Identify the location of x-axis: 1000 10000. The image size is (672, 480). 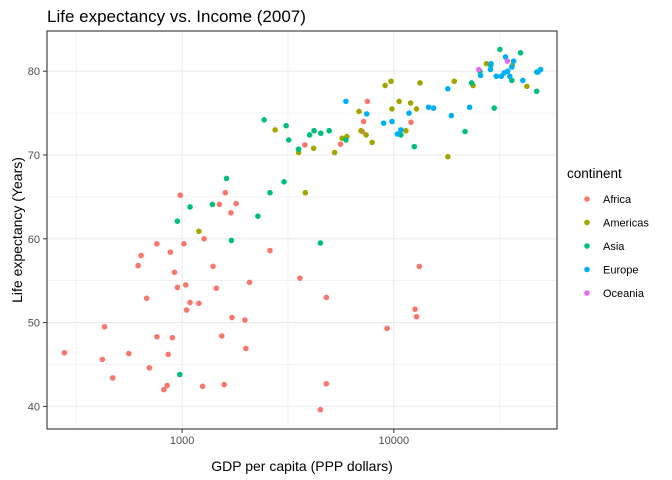
(289, 438).